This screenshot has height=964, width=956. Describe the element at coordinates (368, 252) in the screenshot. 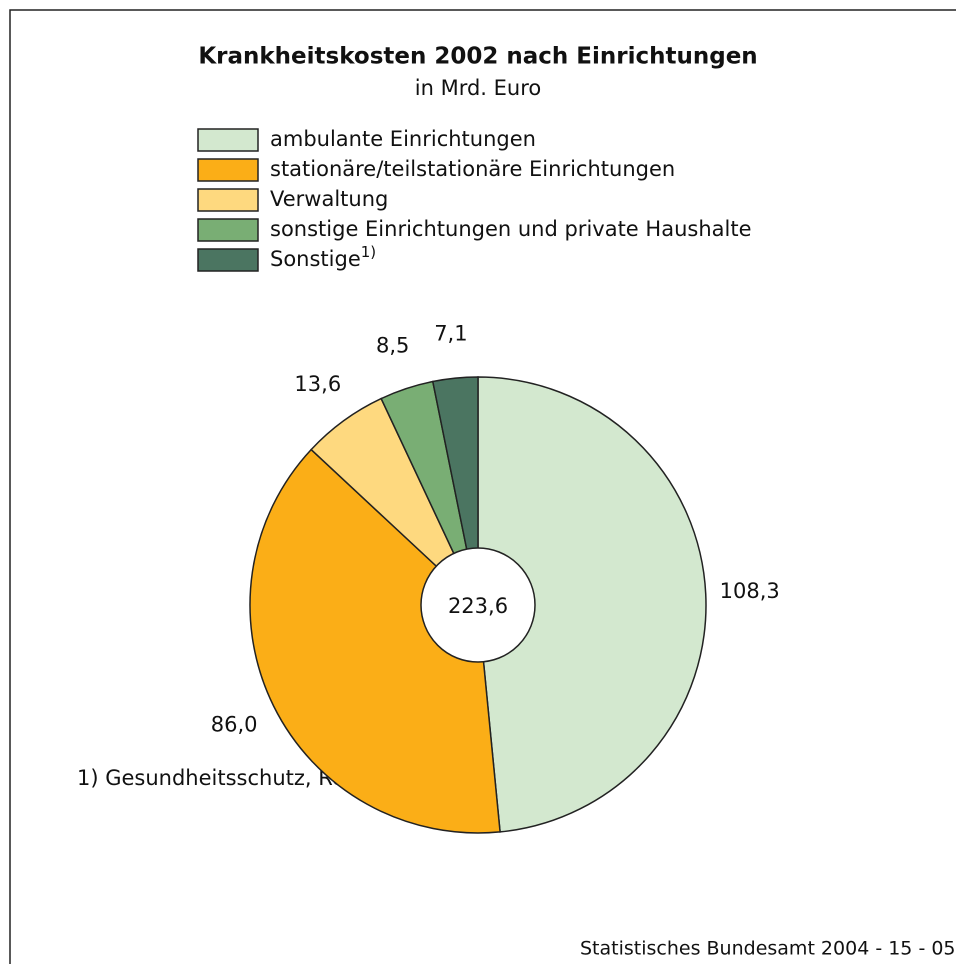

I see `legend-footnote-mark: 1)` at that location.